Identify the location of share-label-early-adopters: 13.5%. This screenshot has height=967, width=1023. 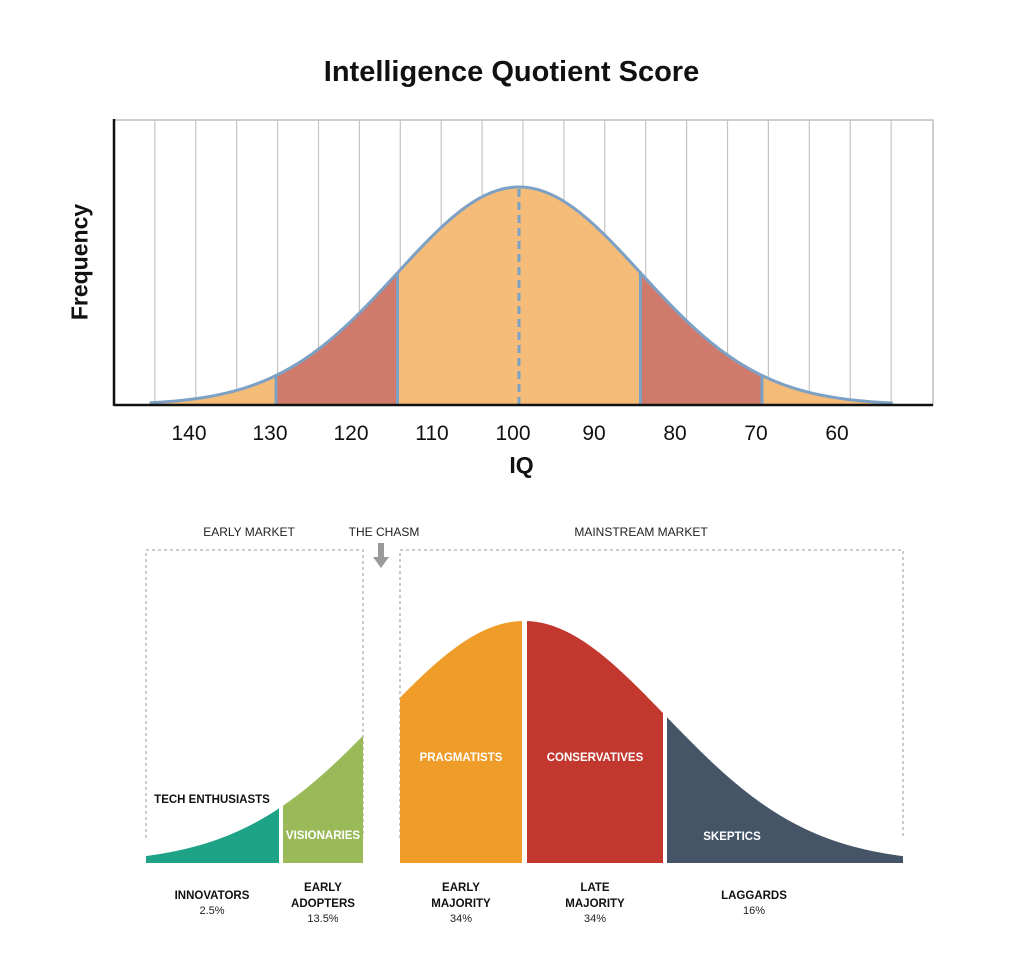
(323, 919).